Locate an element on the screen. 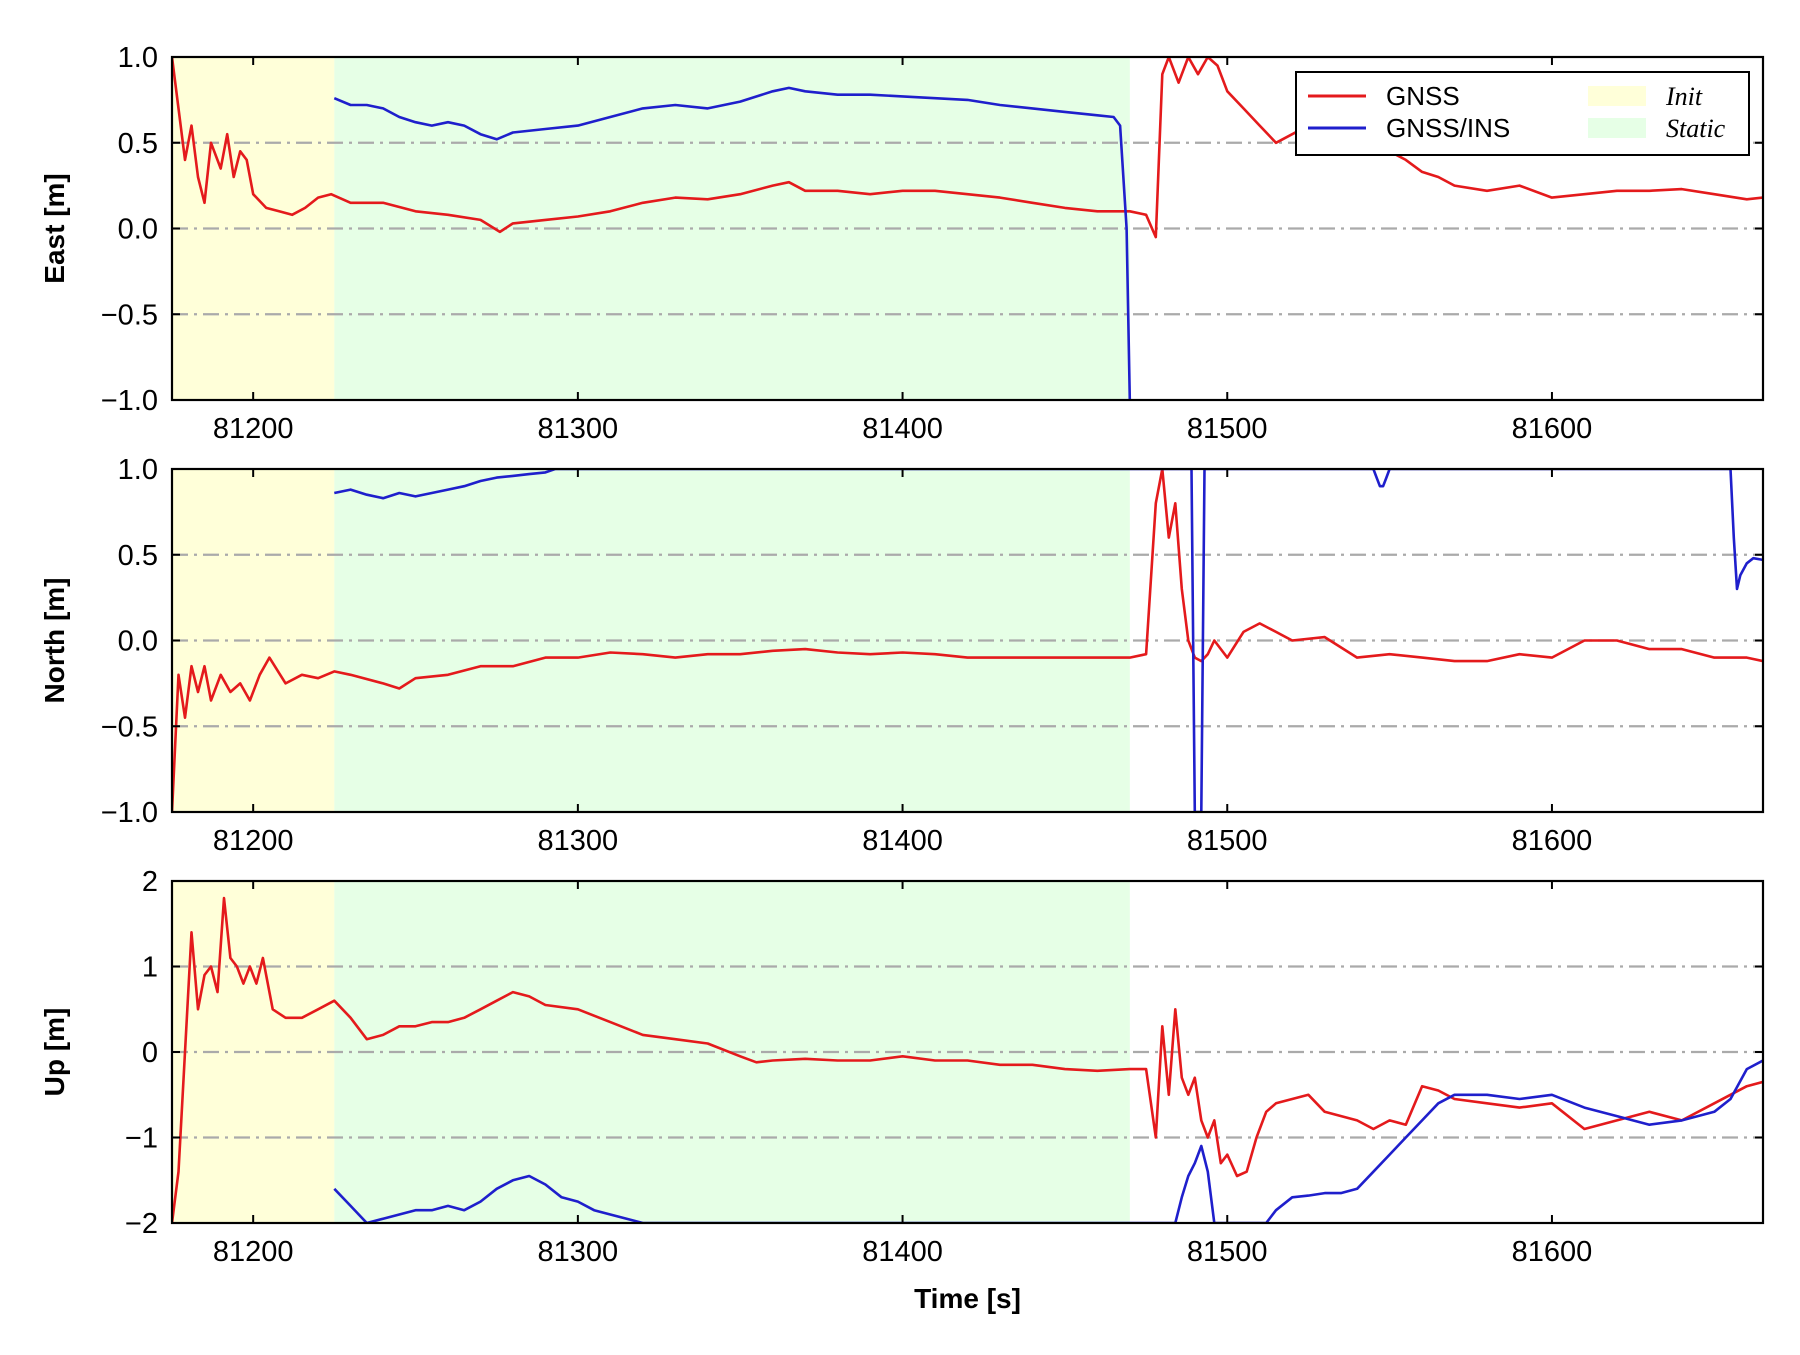  legend-swatch-static is located at coordinates (1617, 128).